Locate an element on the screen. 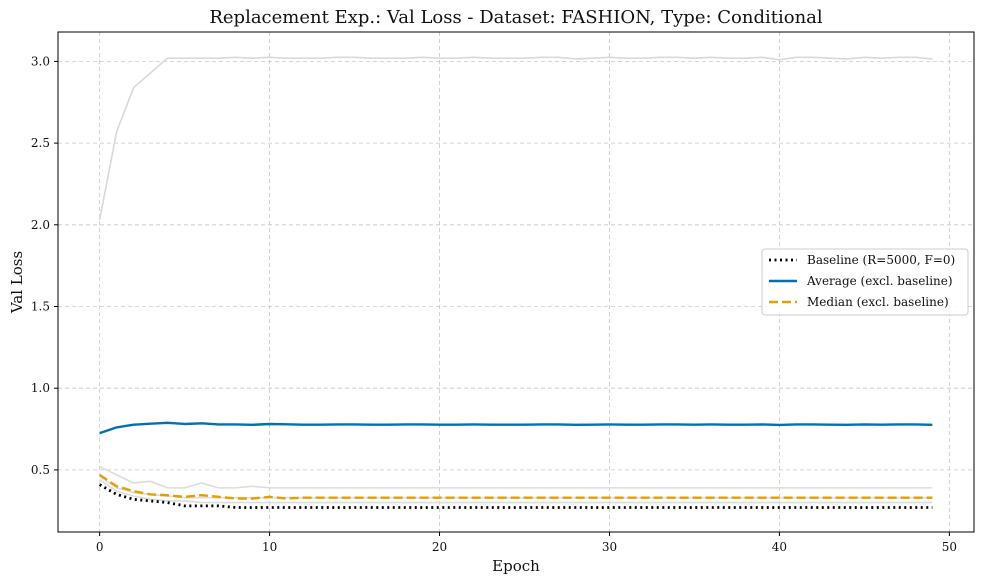 This screenshot has width=984, height=584. y-tick-label: 1.5 is located at coordinates (40, 307).